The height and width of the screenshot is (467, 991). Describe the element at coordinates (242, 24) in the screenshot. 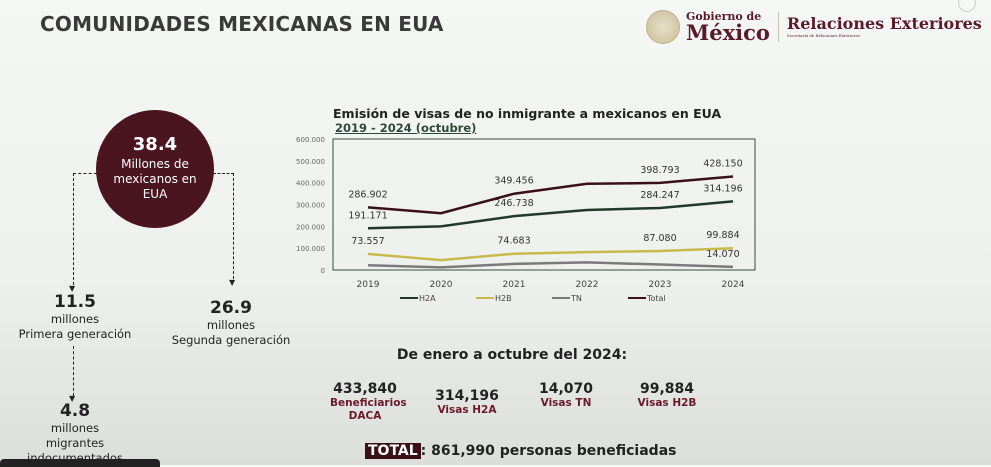

I see `slide-title: COMUNIDADES MEXICANAS EN EUA` at that location.